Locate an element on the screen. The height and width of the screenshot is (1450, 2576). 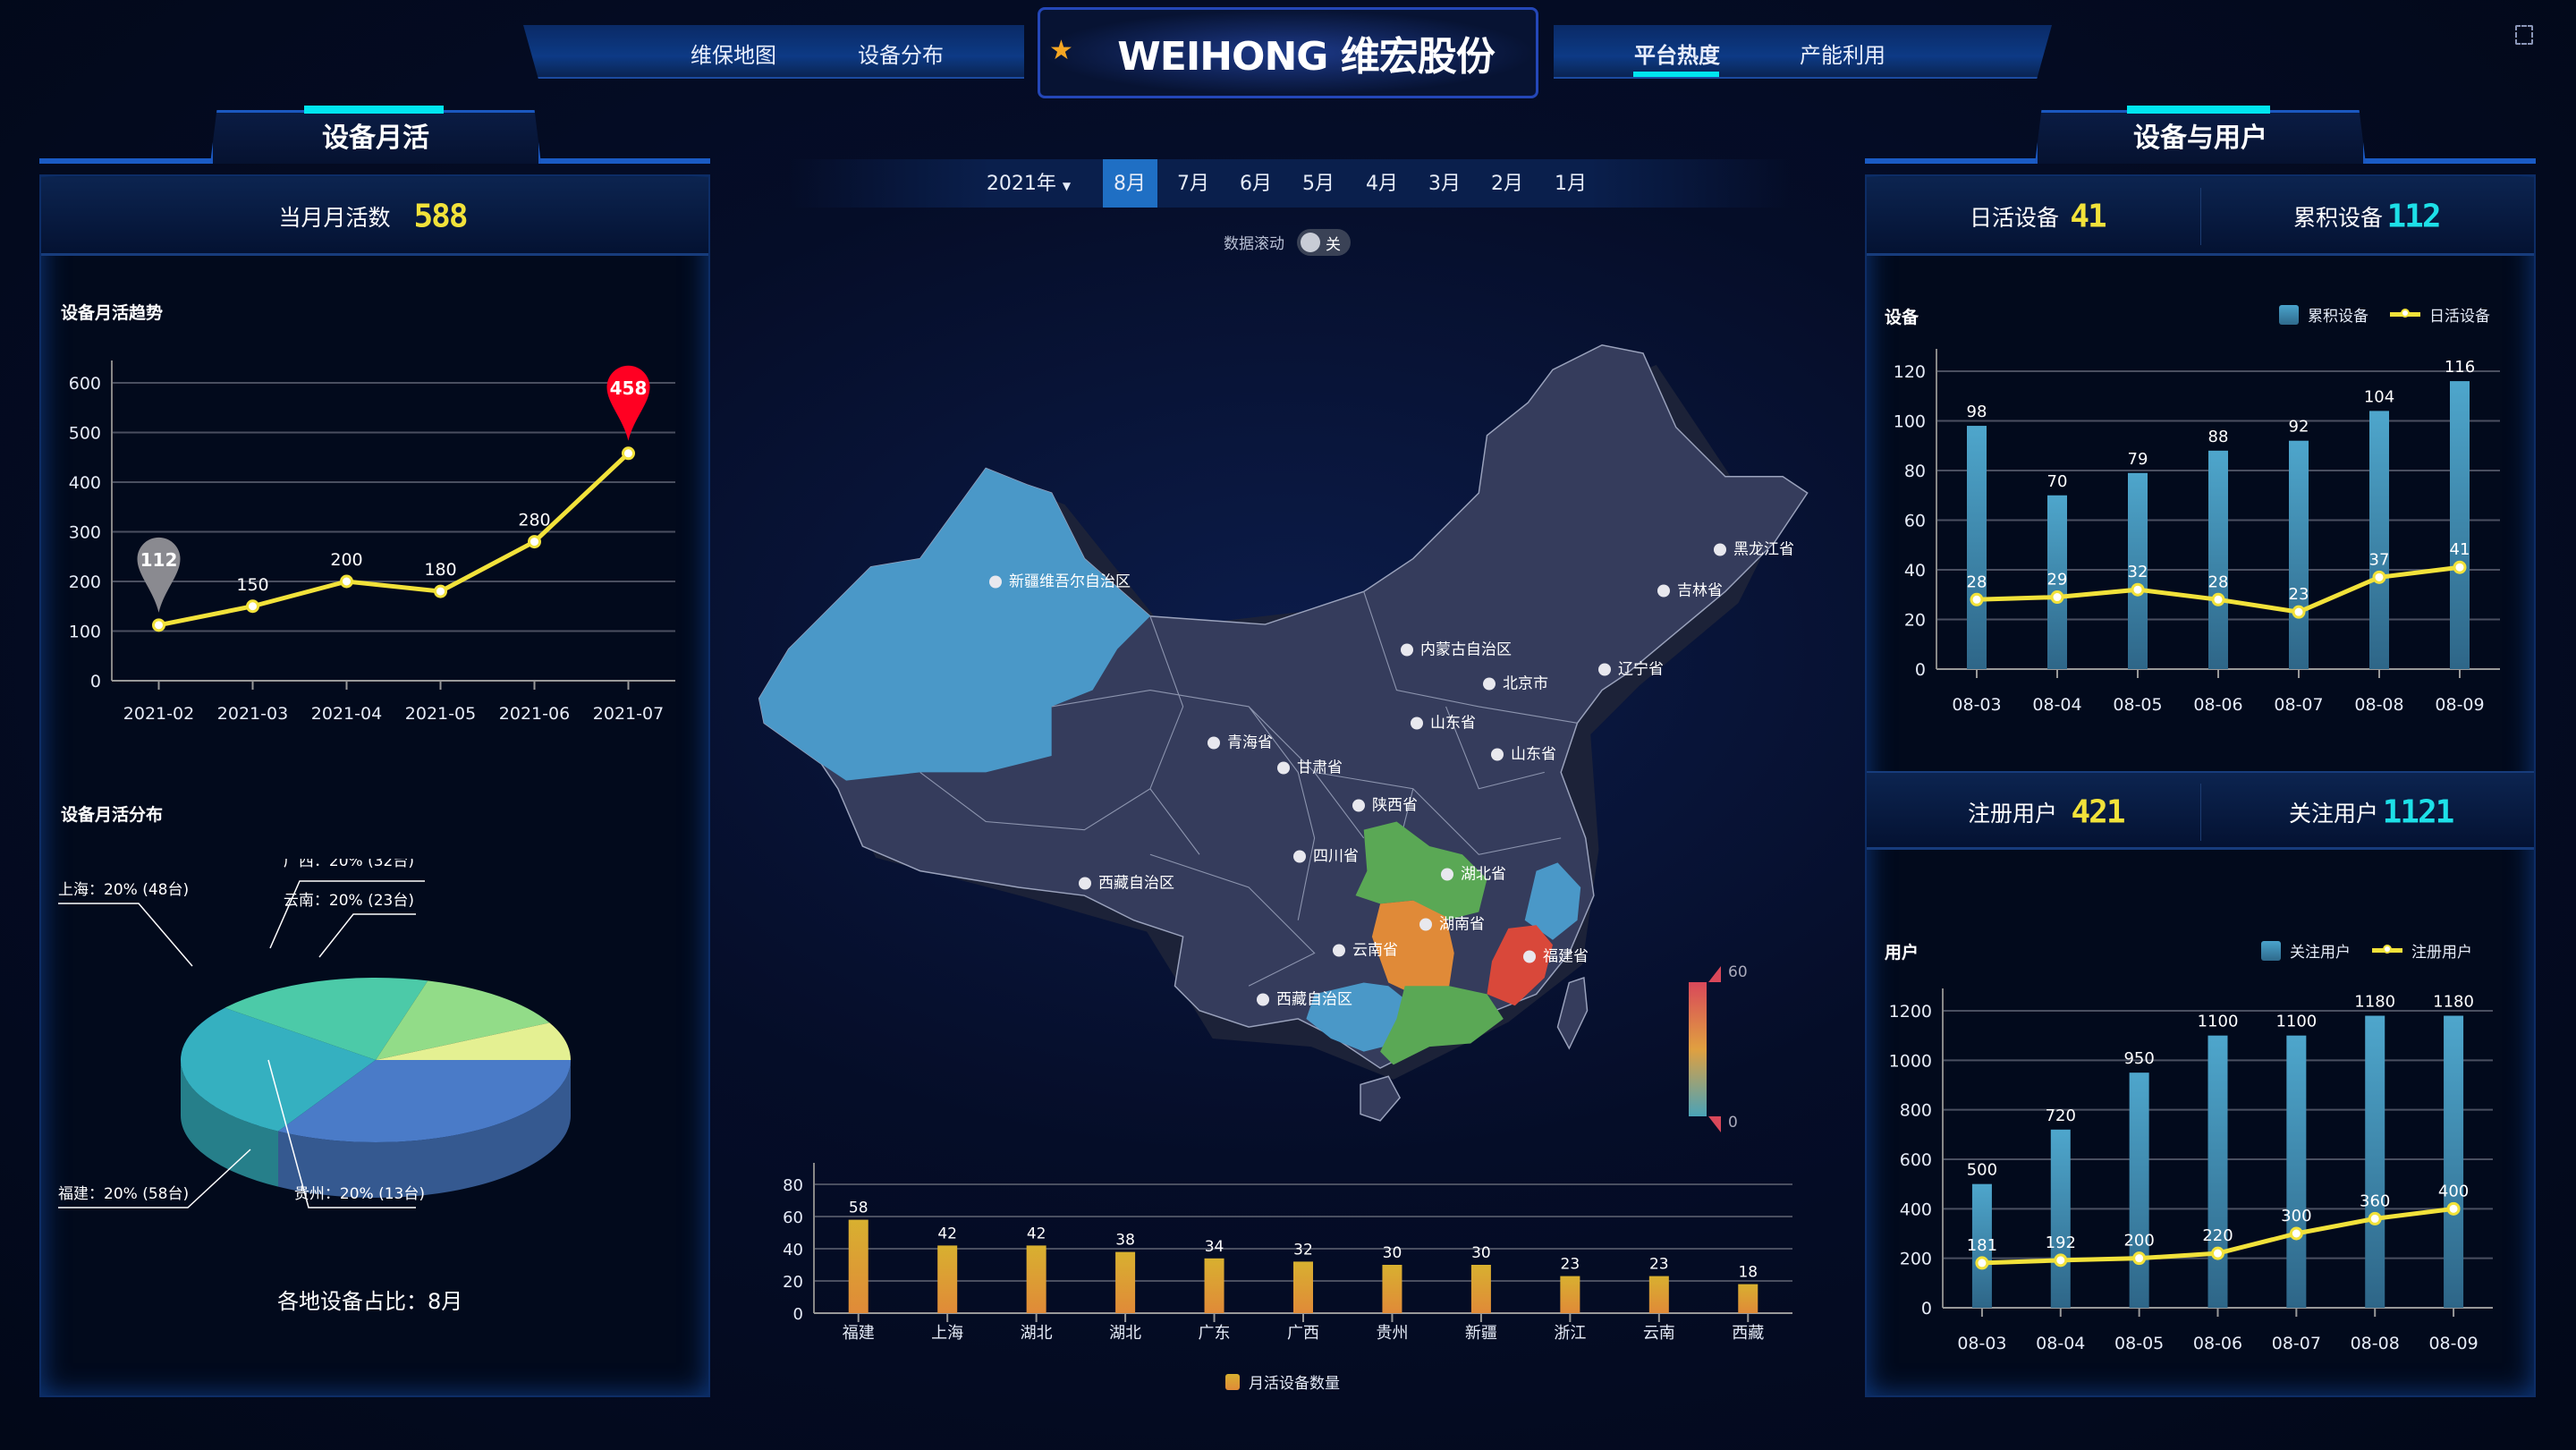
nav-tab-maintenance-map: 维保地图 is located at coordinates (733, 55).